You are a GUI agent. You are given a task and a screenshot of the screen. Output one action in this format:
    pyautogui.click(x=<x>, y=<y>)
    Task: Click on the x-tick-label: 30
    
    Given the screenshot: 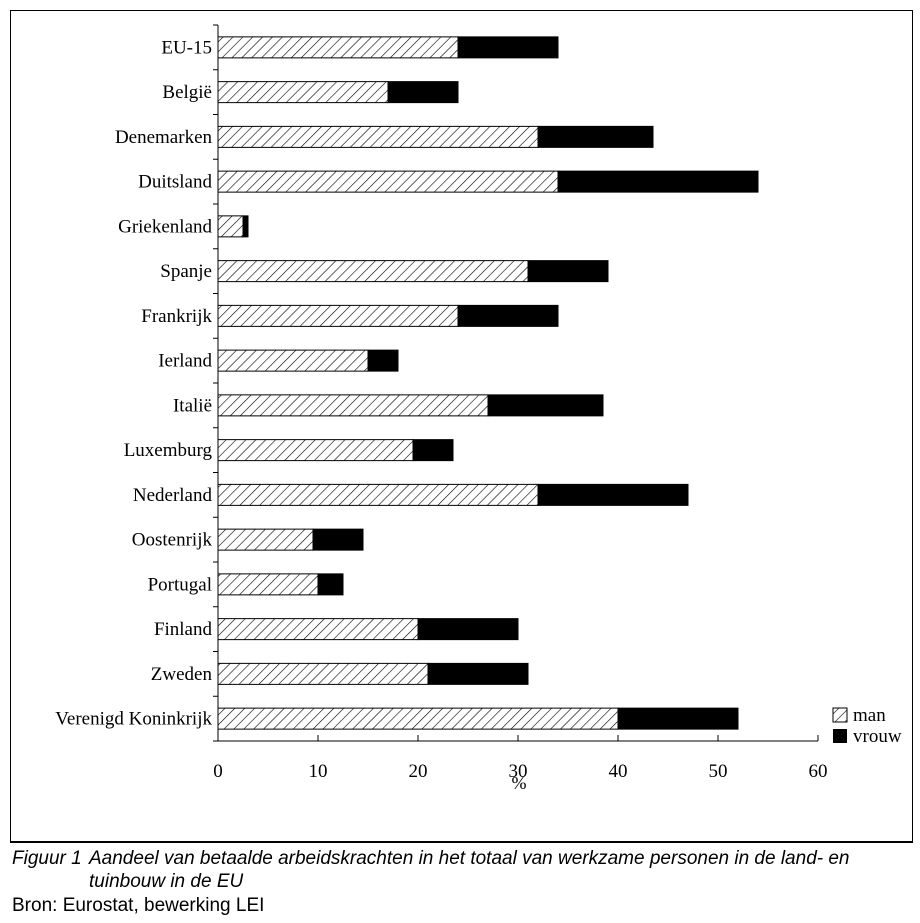 What is the action you would take?
    pyautogui.click(x=518, y=771)
    